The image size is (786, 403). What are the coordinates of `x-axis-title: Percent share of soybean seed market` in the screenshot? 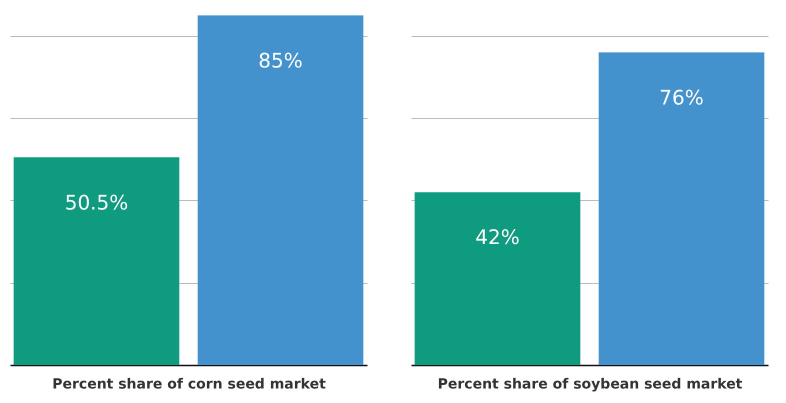 It's located at (590, 384).